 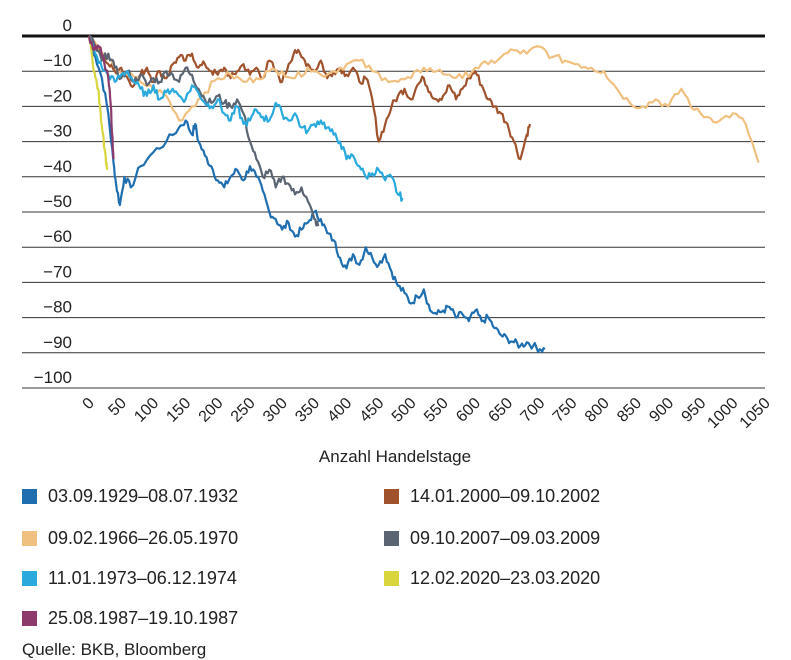 I want to click on legend-item-1966: 09.02.1966–26.05.1970, so click(x=130, y=538).